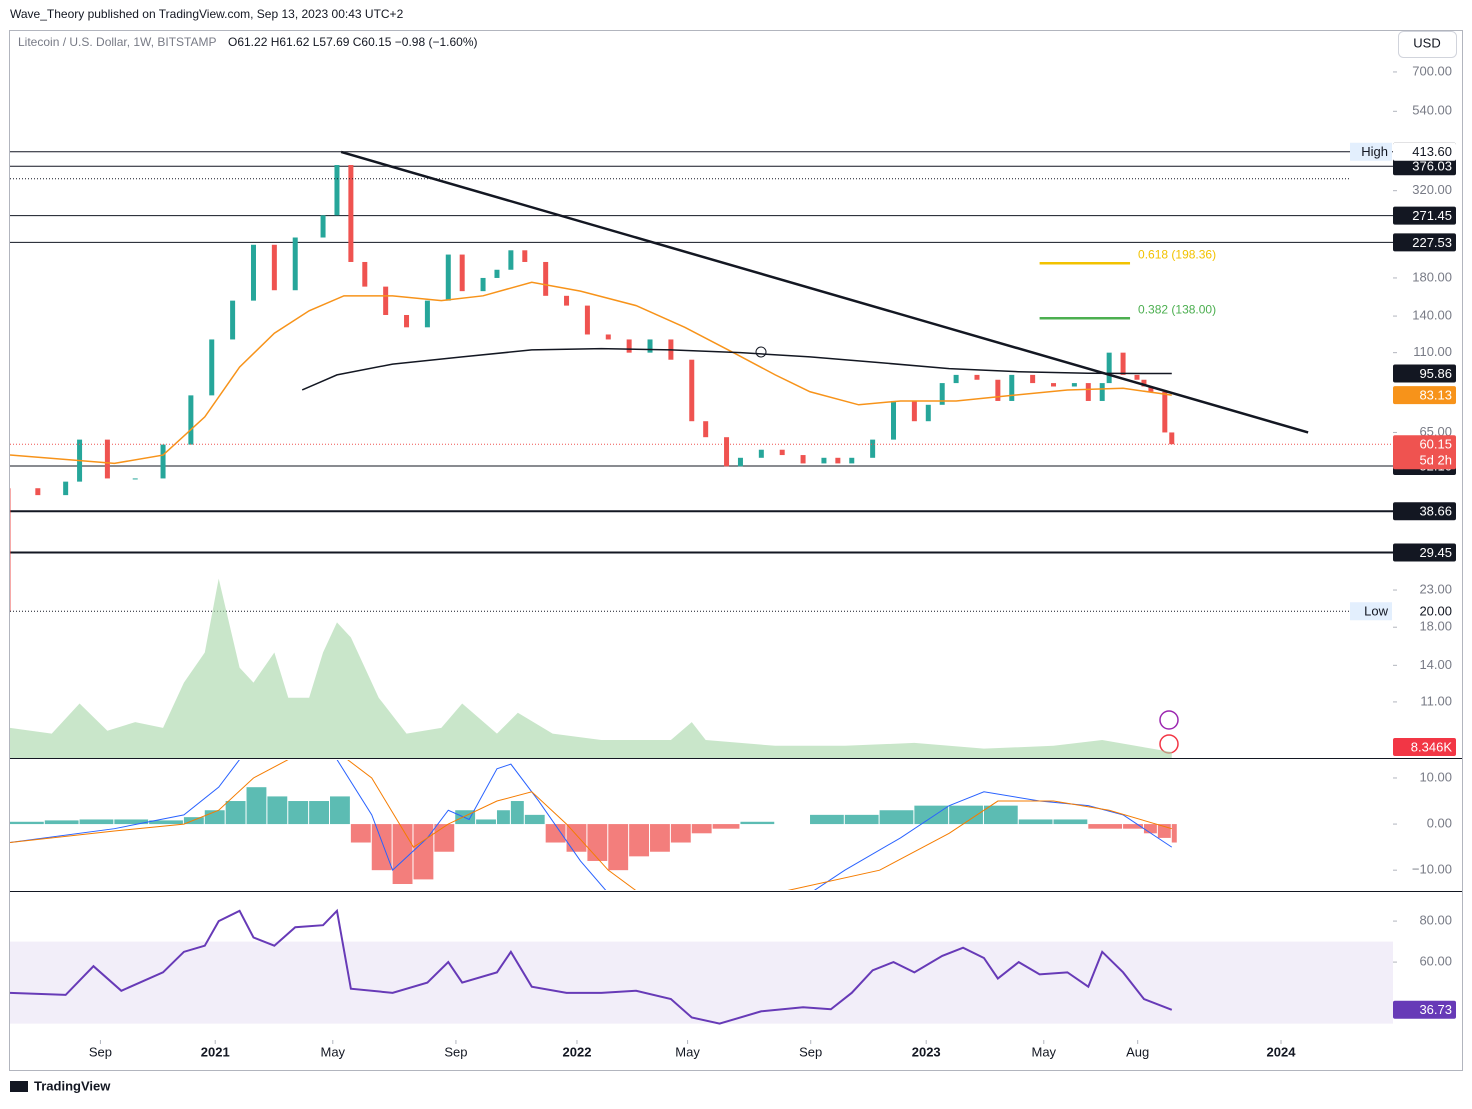 The width and height of the screenshot is (1472, 1109). Describe the element at coordinates (1435, 431) in the screenshot. I see `y-tick-label: 65.00` at that location.